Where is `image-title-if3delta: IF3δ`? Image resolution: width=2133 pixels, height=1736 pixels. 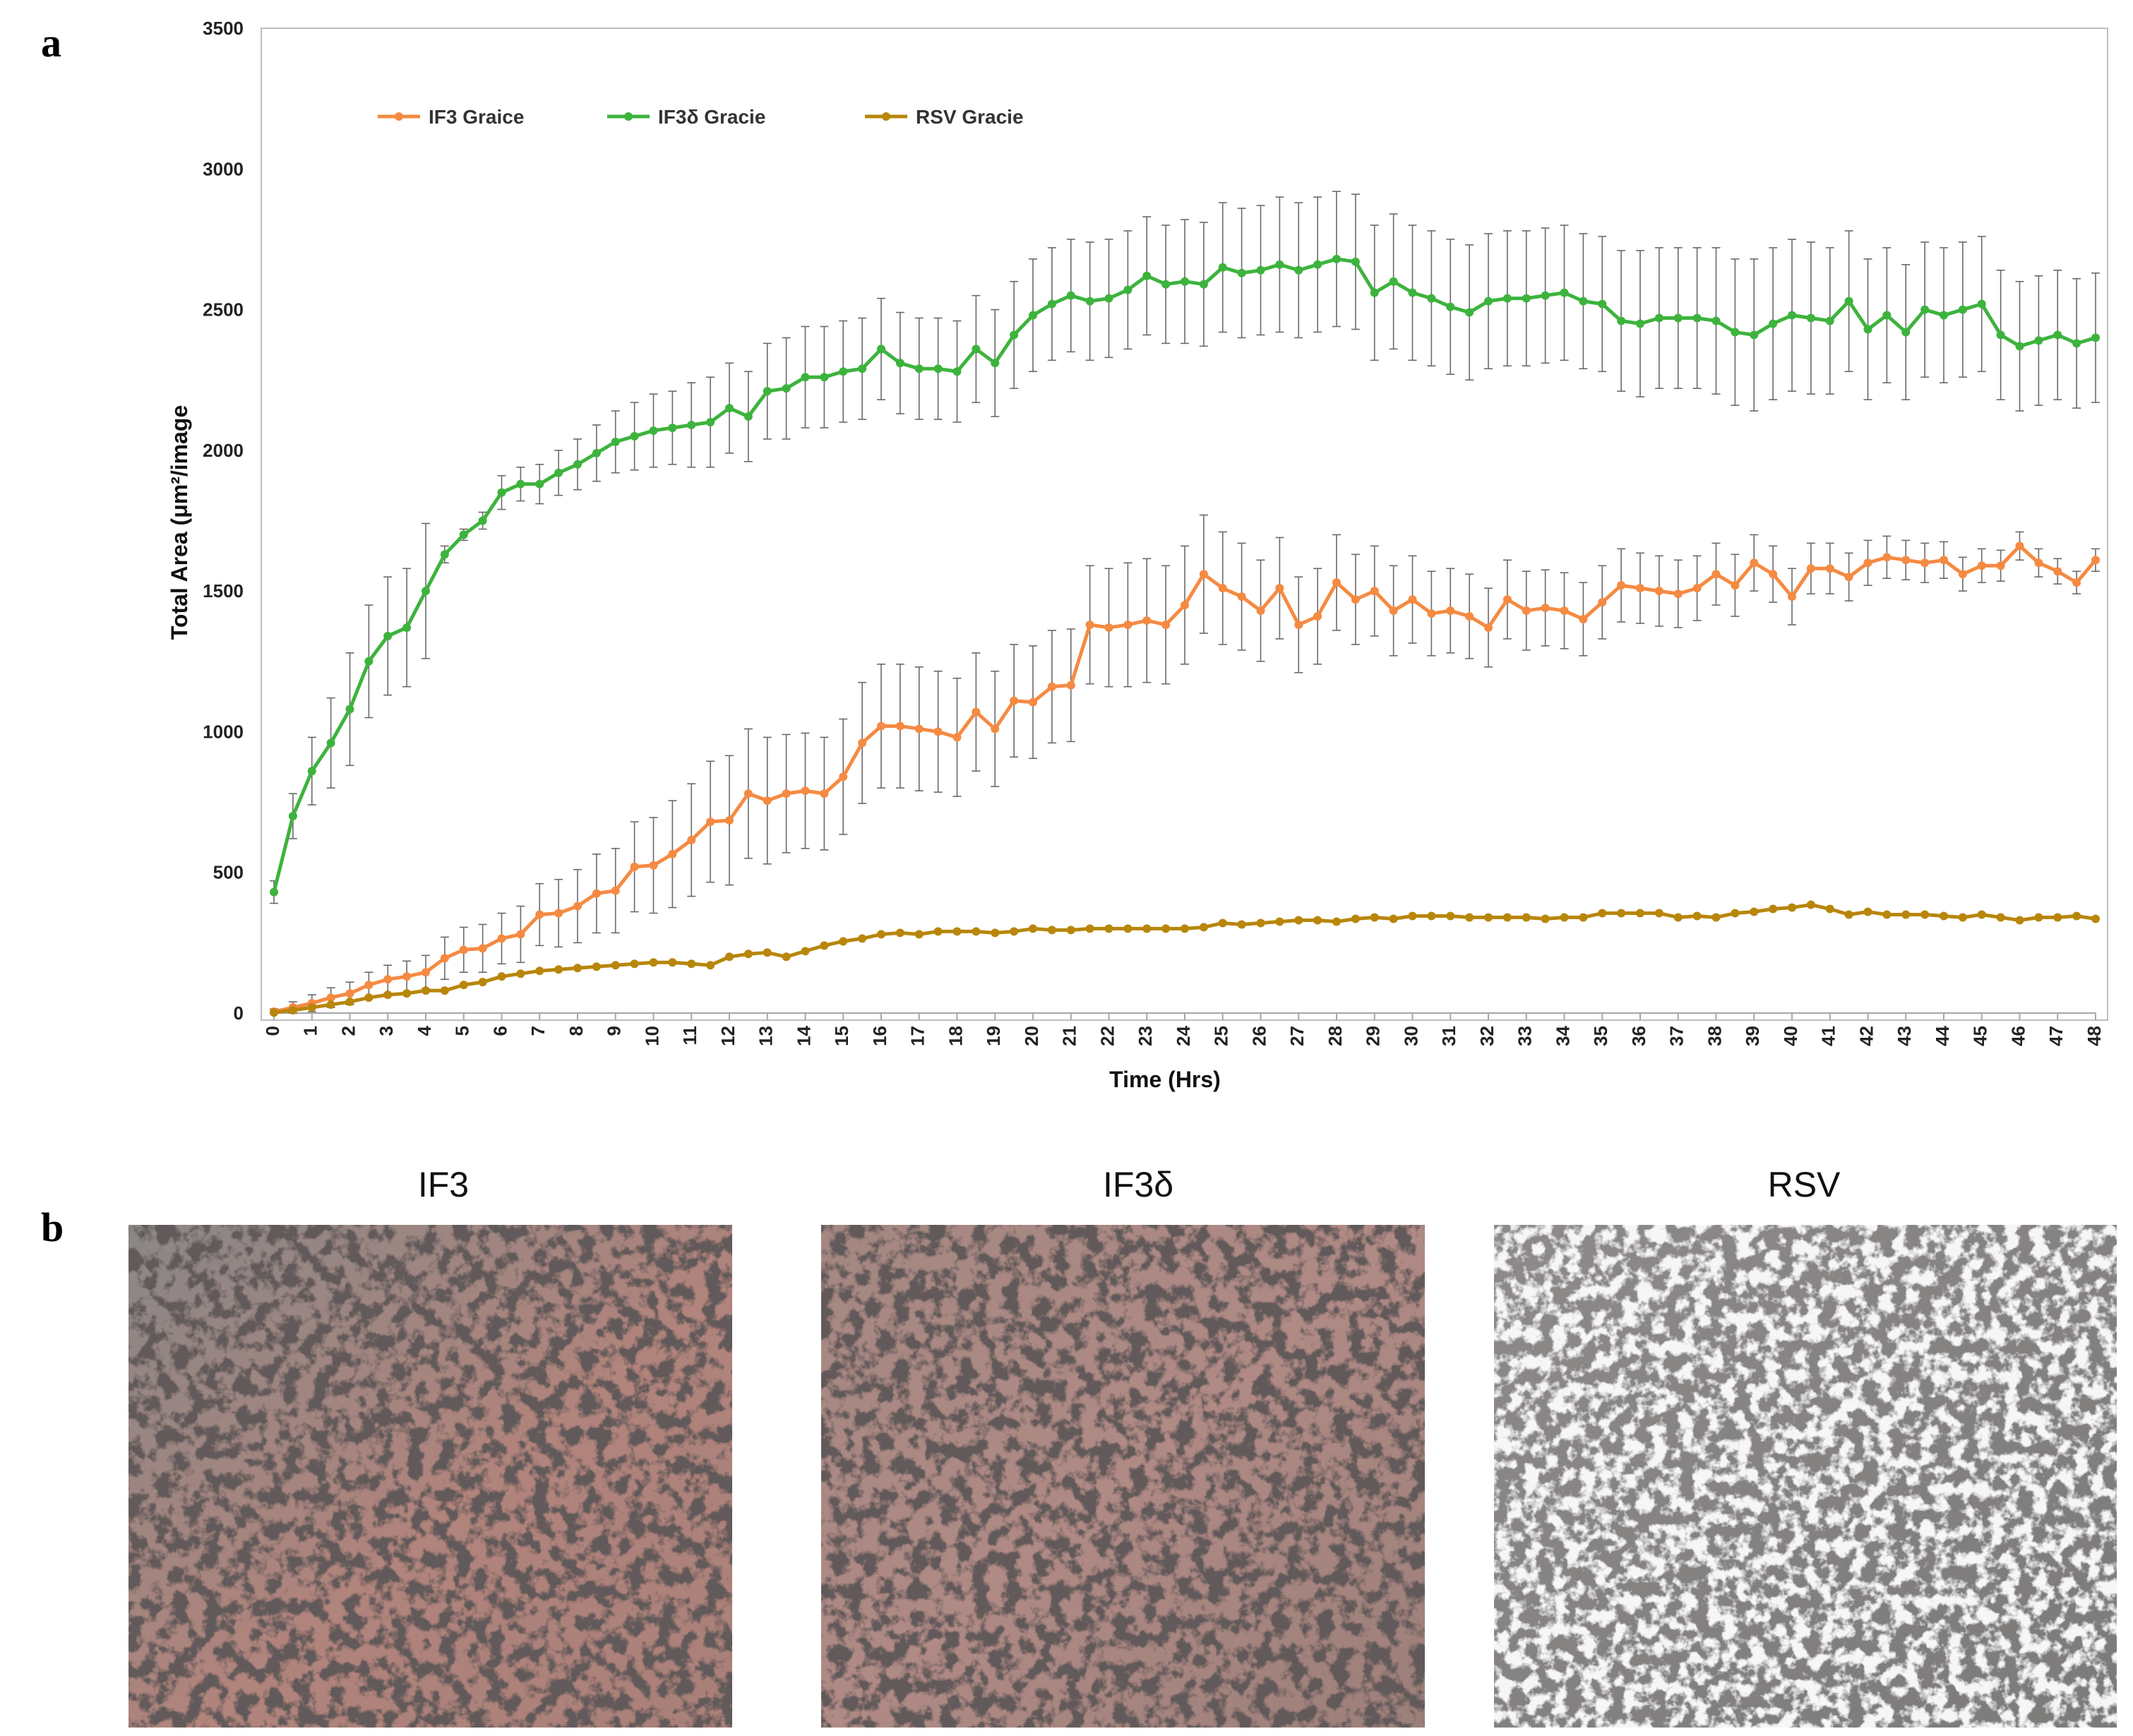
image-title-if3delta: IF3δ is located at coordinates (1138, 1184).